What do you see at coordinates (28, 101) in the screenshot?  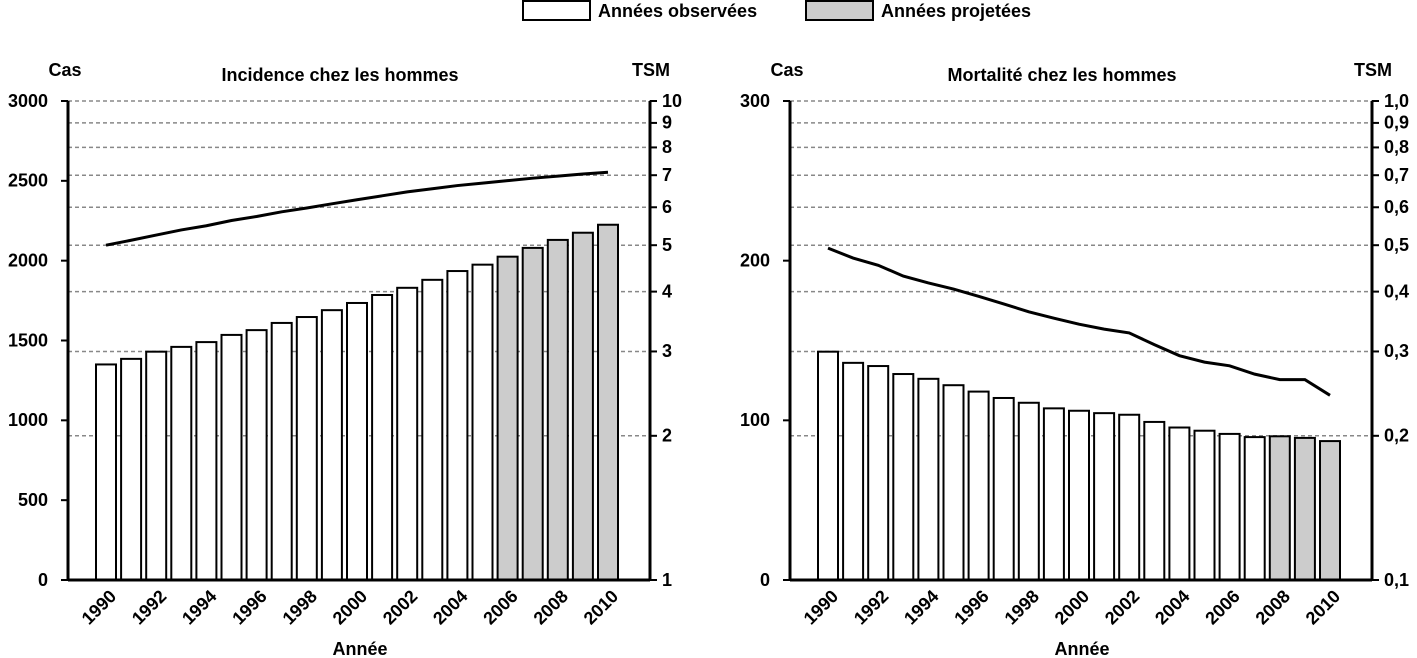 I see `y-tick-label: 3000` at bounding box center [28, 101].